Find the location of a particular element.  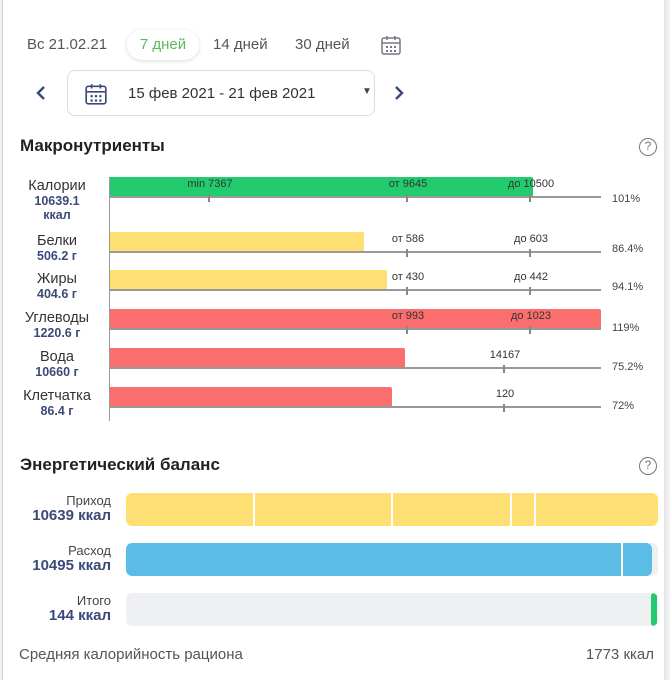

macro-label: Жиры 404.6 г is located at coordinates (57, 286).